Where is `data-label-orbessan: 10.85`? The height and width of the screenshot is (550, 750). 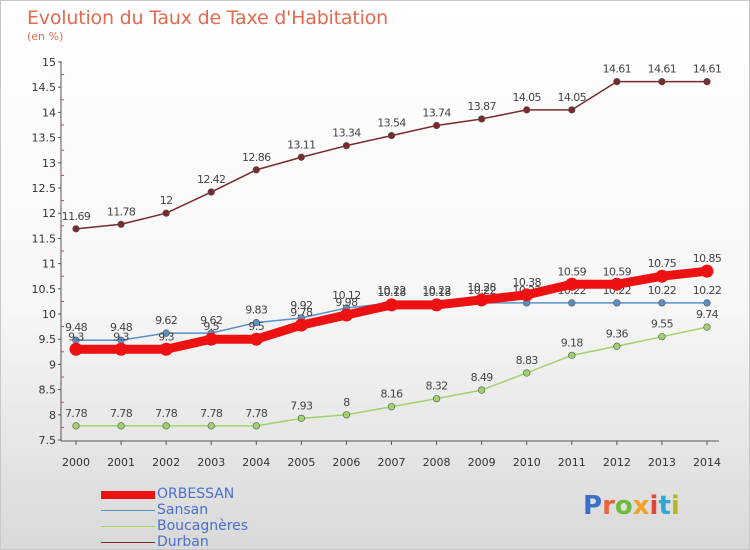 data-label-orbessan: 10.85 is located at coordinates (707, 258).